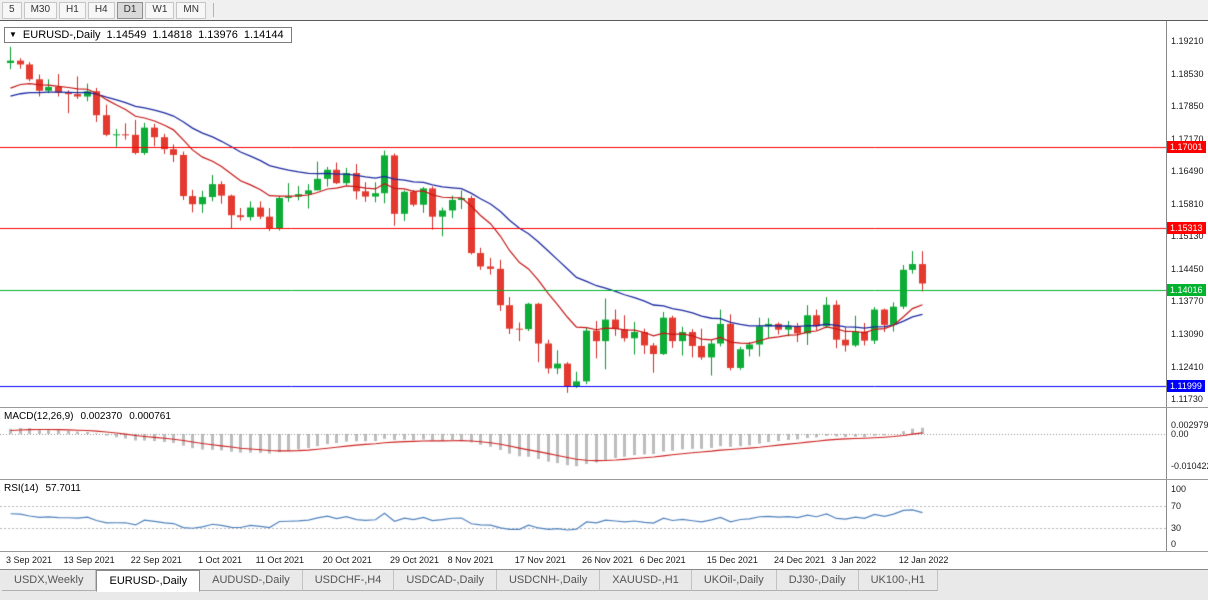 This screenshot has width=1208, height=600. What do you see at coordinates (126, 35) in the screenshot?
I see `ohlc-open: 1.14549` at bounding box center [126, 35].